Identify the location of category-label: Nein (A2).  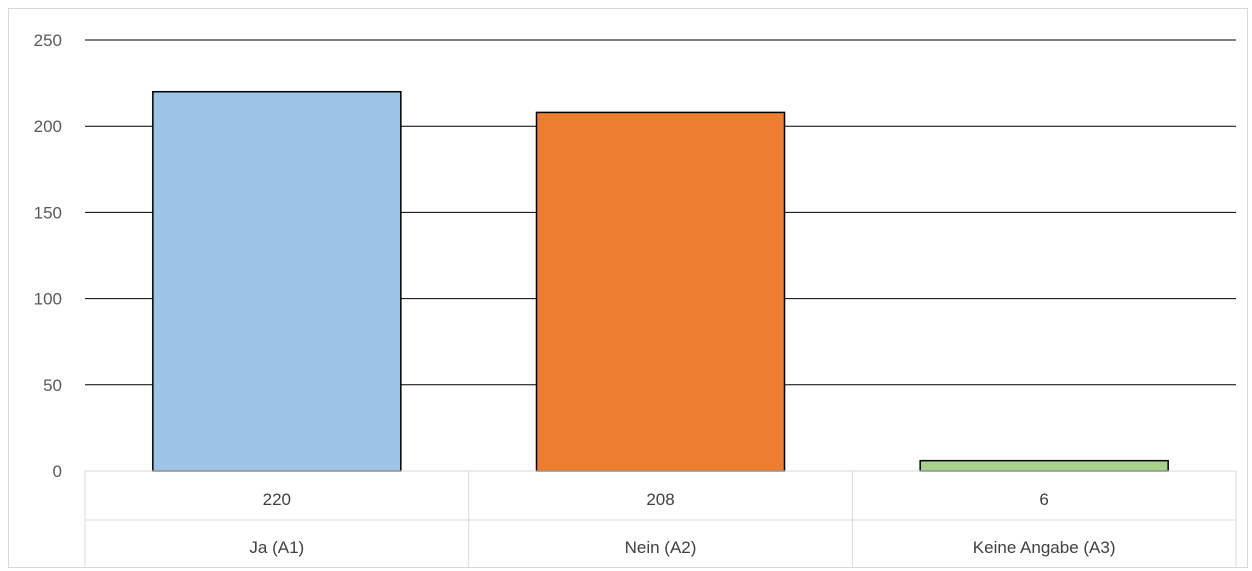
(661, 547).